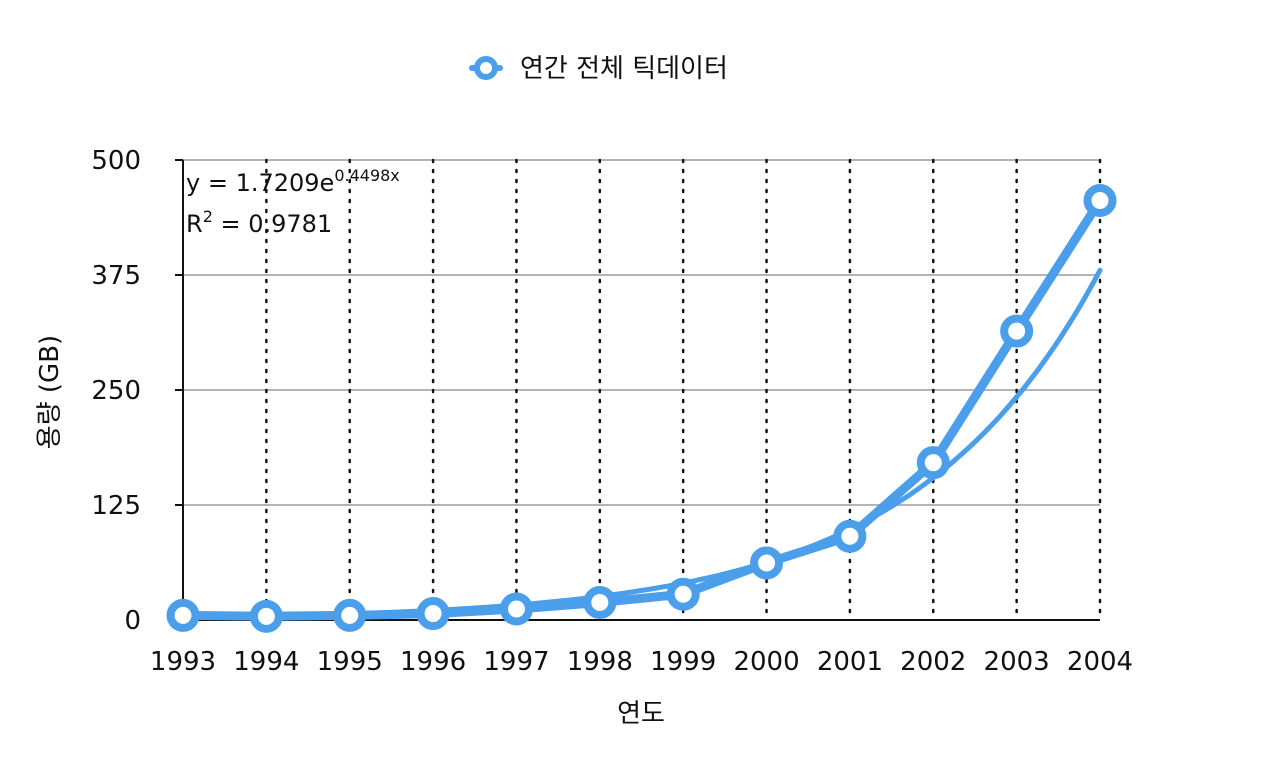 The height and width of the screenshot is (776, 1280). What do you see at coordinates (132, 621) in the screenshot?
I see `y-tick-label: 0` at bounding box center [132, 621].